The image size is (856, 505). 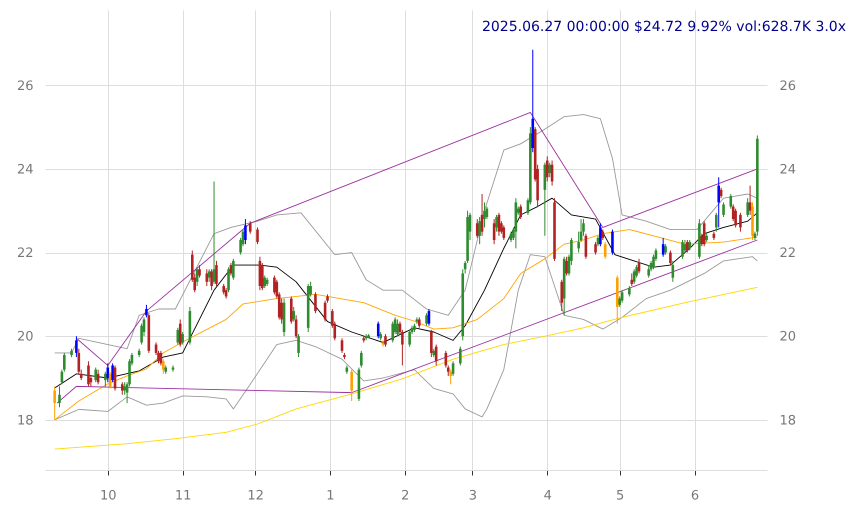 What do you see at coordinates (788, 254) in the screenshot?
I see `y2-tick-label: 22` at bounding box center [788, 254].